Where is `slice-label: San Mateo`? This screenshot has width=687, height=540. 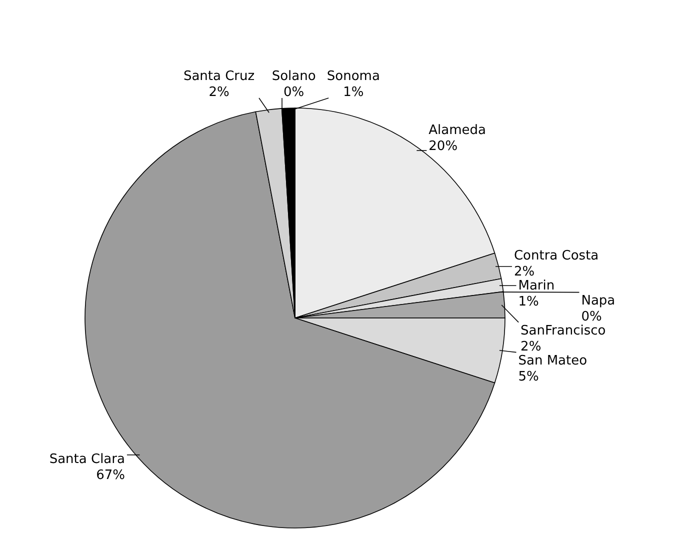 slice-label: San Mateo is located at coordinates (553, 360).